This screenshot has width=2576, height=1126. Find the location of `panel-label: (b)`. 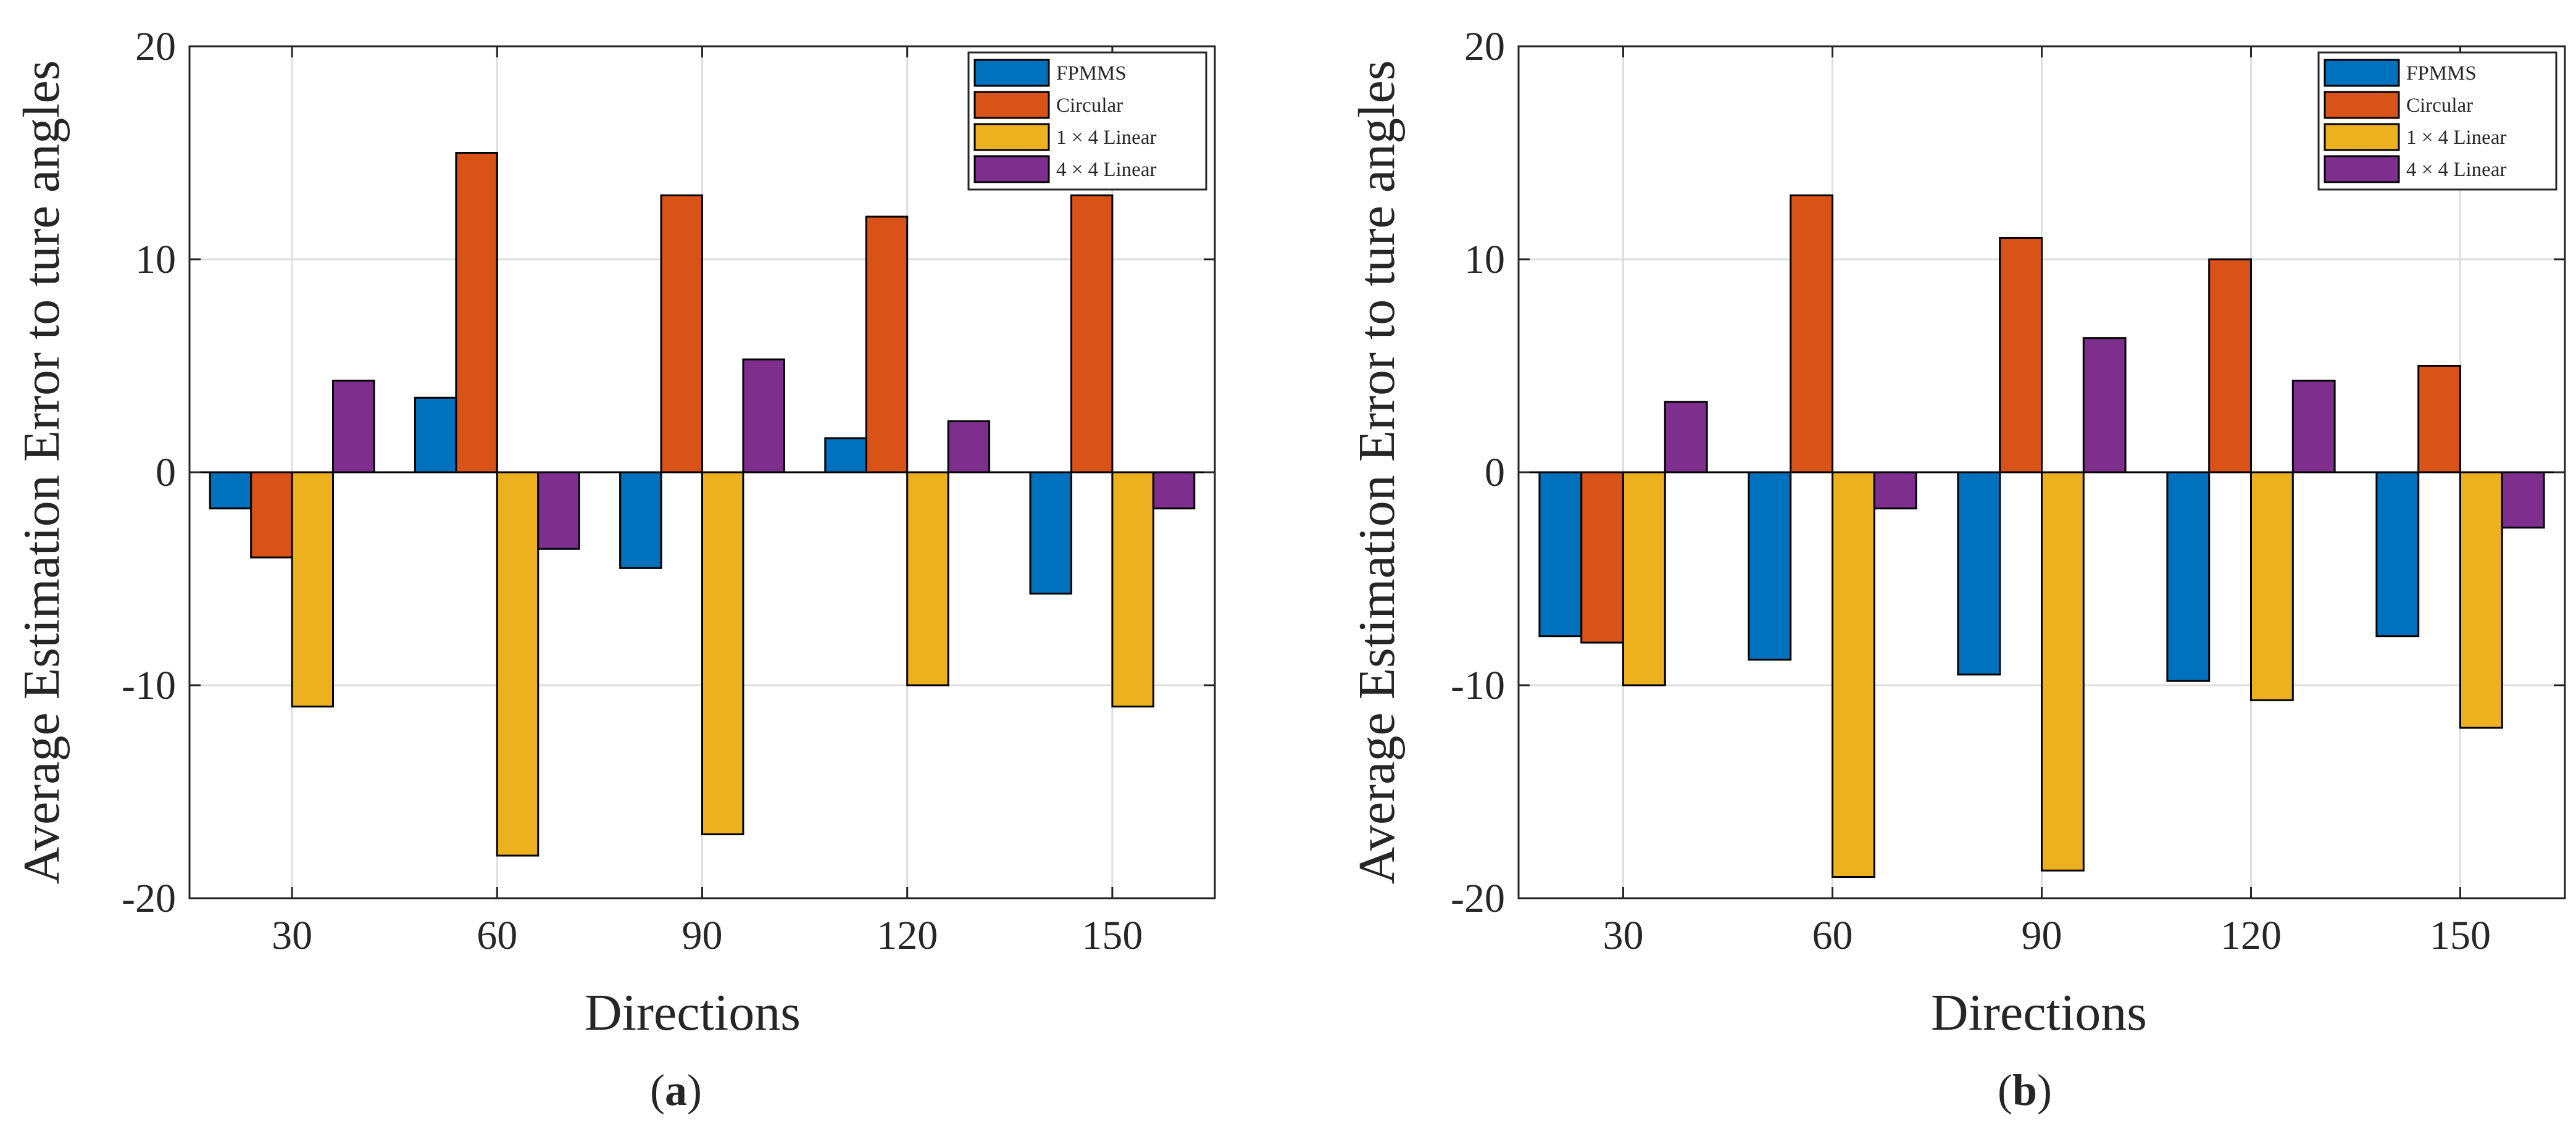

panel-label: (b) is located at coordinates (2025, 1090).